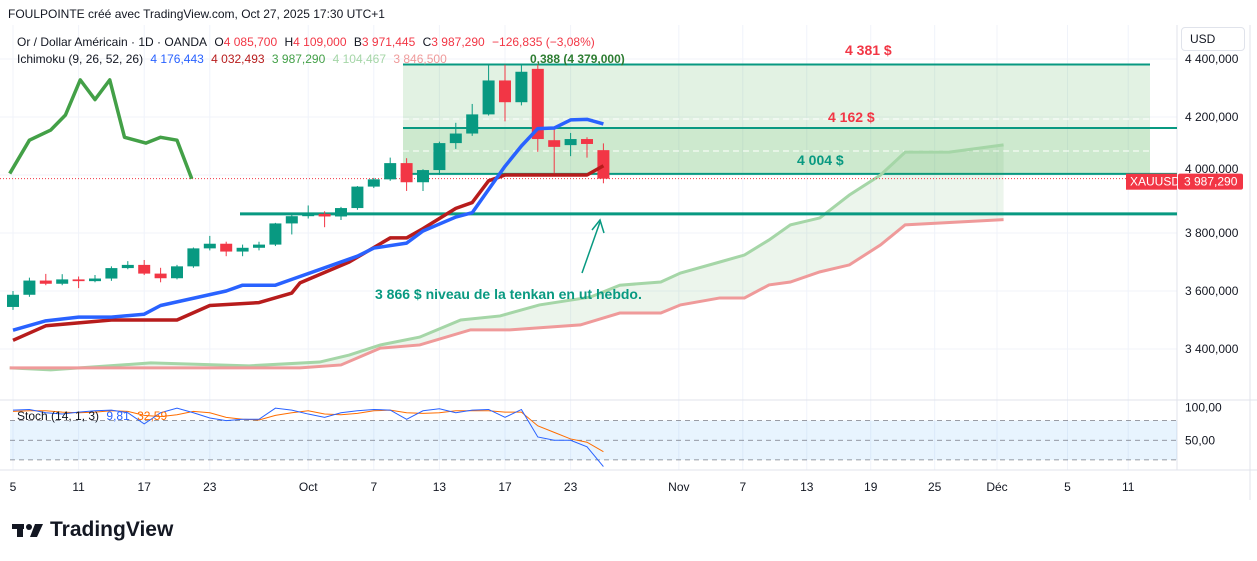  I want to click on time-tick-label: 17, so click(505, 487).